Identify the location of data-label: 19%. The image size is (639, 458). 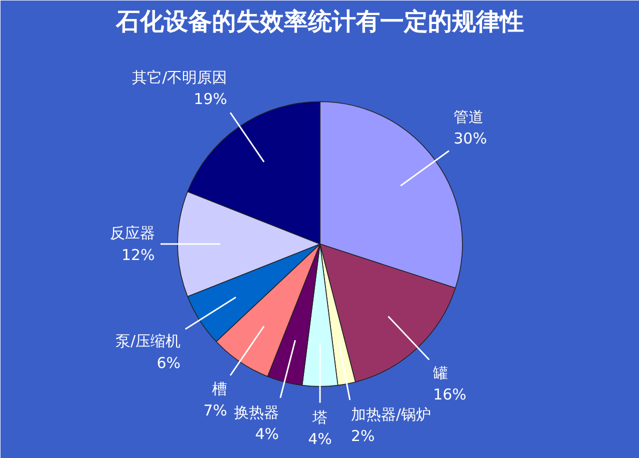
(211, 99).